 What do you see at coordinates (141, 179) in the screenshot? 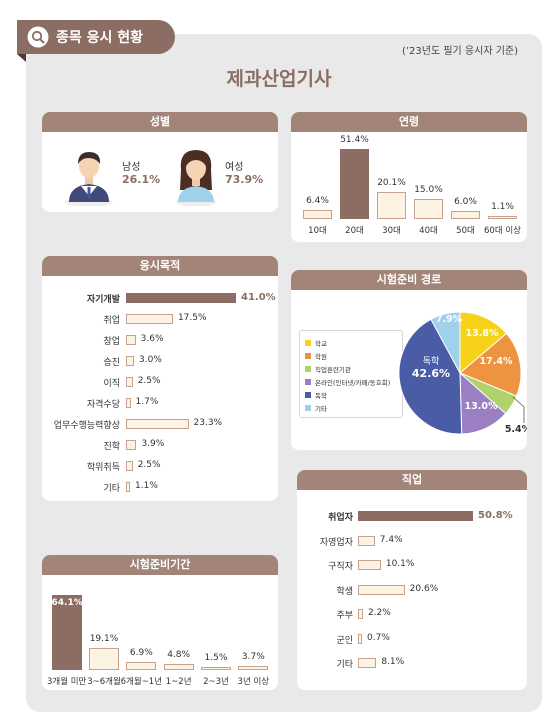
I see `male-value: 26.1%` at bounding box center [141, 179].